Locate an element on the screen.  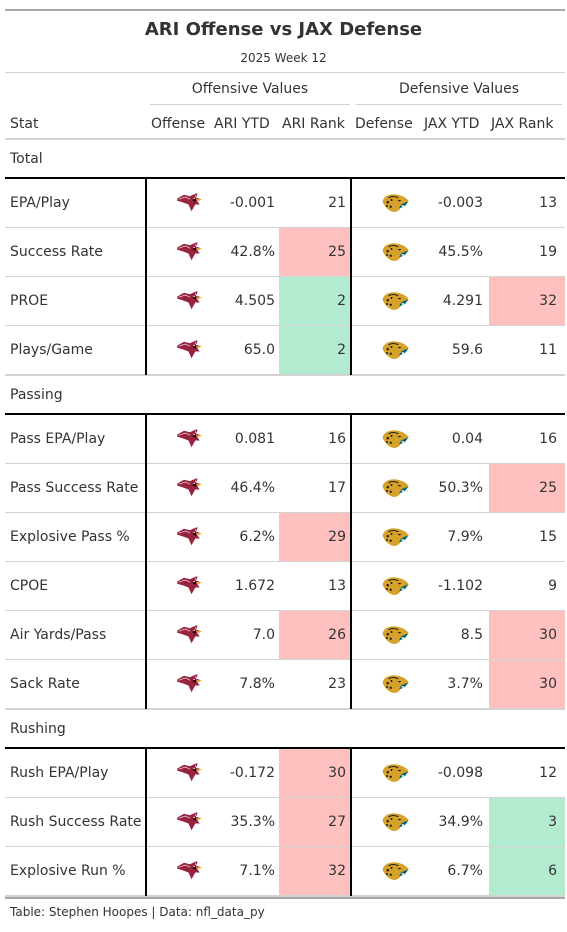
table-row: Pass Success Rate 46.4% 17 50.3% 25 is located at coordinates (285, 488).